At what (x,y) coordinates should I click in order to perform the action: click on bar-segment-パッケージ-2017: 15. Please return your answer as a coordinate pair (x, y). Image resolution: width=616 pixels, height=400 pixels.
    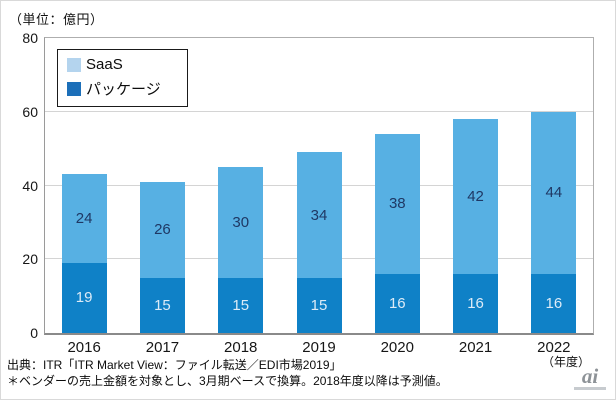
    Looking at the image, I should click on (162, 305).